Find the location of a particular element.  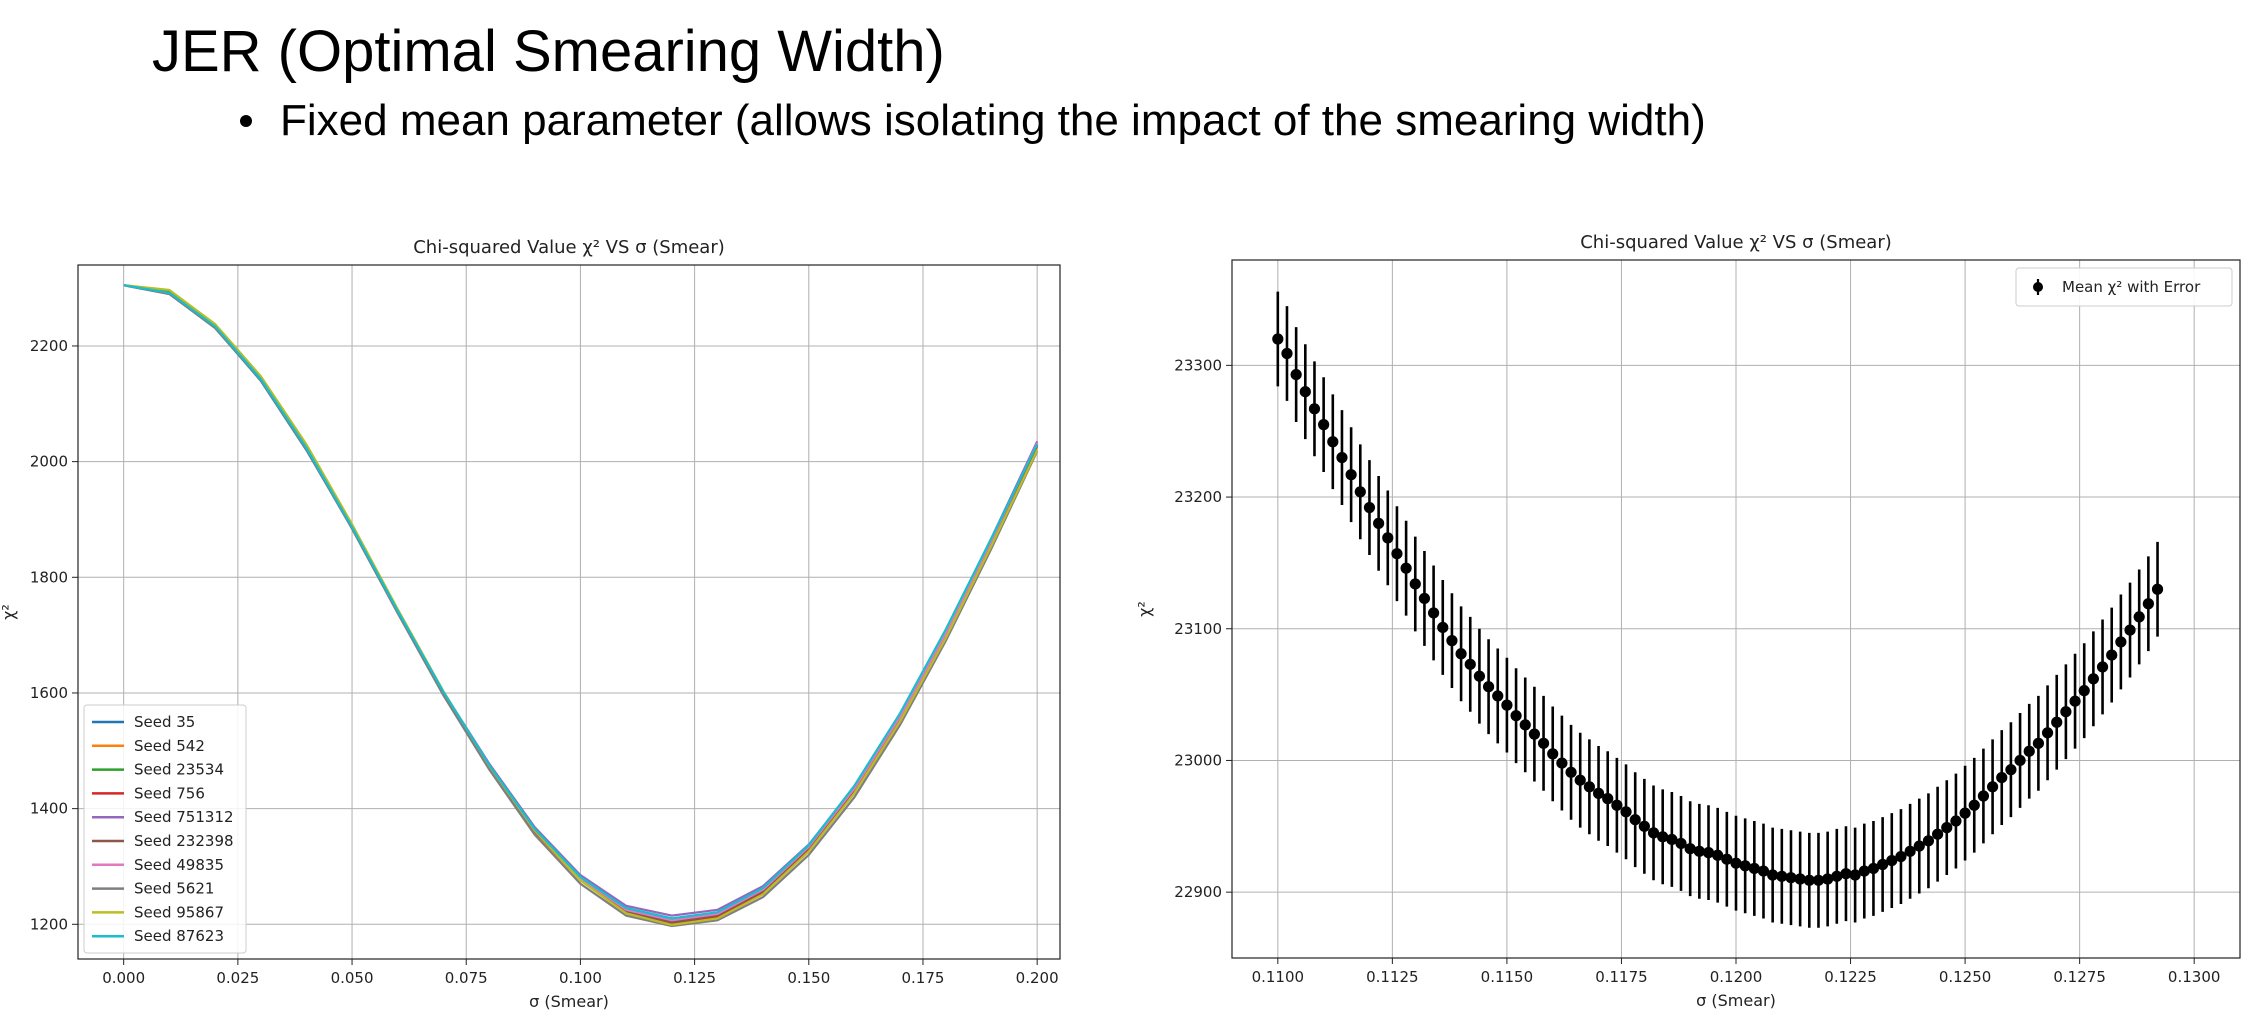

legend-entry: Seed 95867 is located at coordinates (179, 912).